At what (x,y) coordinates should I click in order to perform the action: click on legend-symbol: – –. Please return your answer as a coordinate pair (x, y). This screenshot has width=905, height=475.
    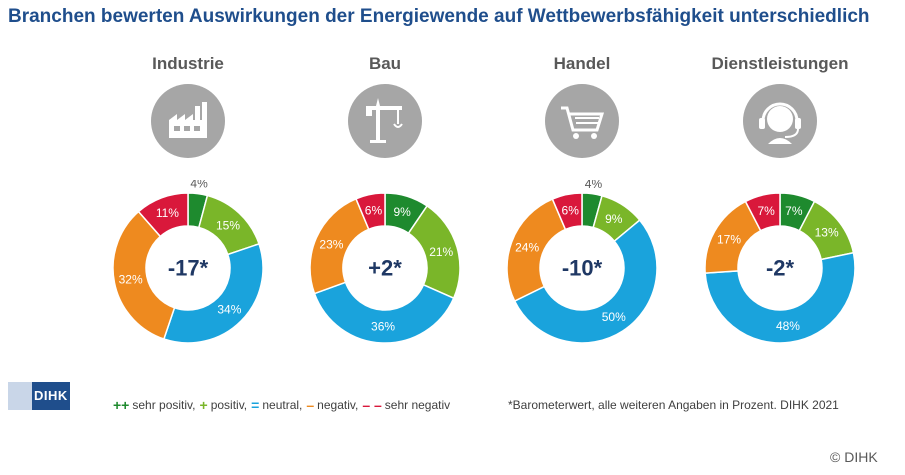
    Looking at the image, I should click on (372, 405).